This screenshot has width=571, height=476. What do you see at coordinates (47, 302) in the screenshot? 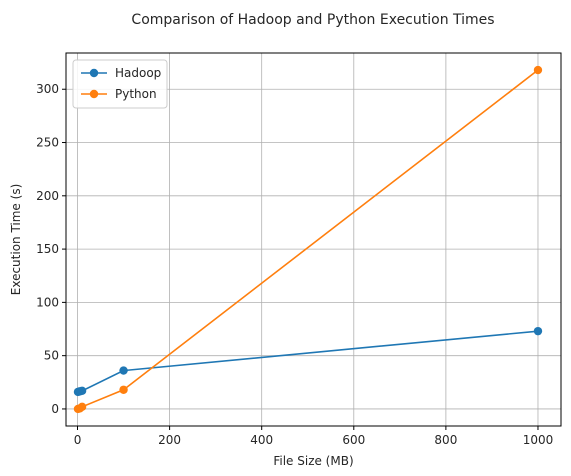
I see `y-tick-label: 100` at bounding box center [47, 302].